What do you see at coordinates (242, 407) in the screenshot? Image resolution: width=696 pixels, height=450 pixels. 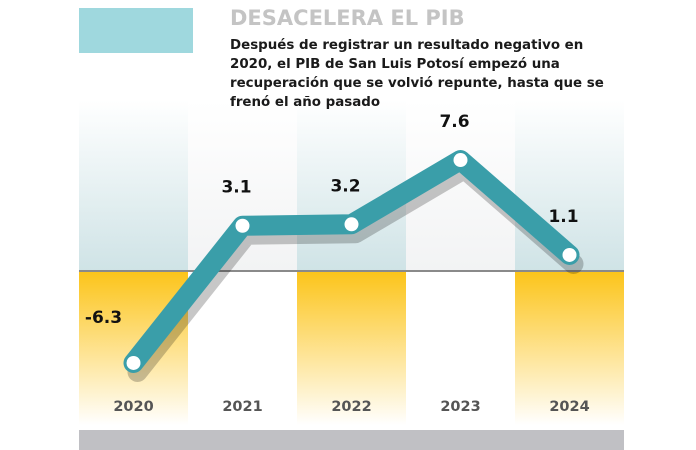 I see `x-tick-label: 2021` at bounding box center [242, 407].